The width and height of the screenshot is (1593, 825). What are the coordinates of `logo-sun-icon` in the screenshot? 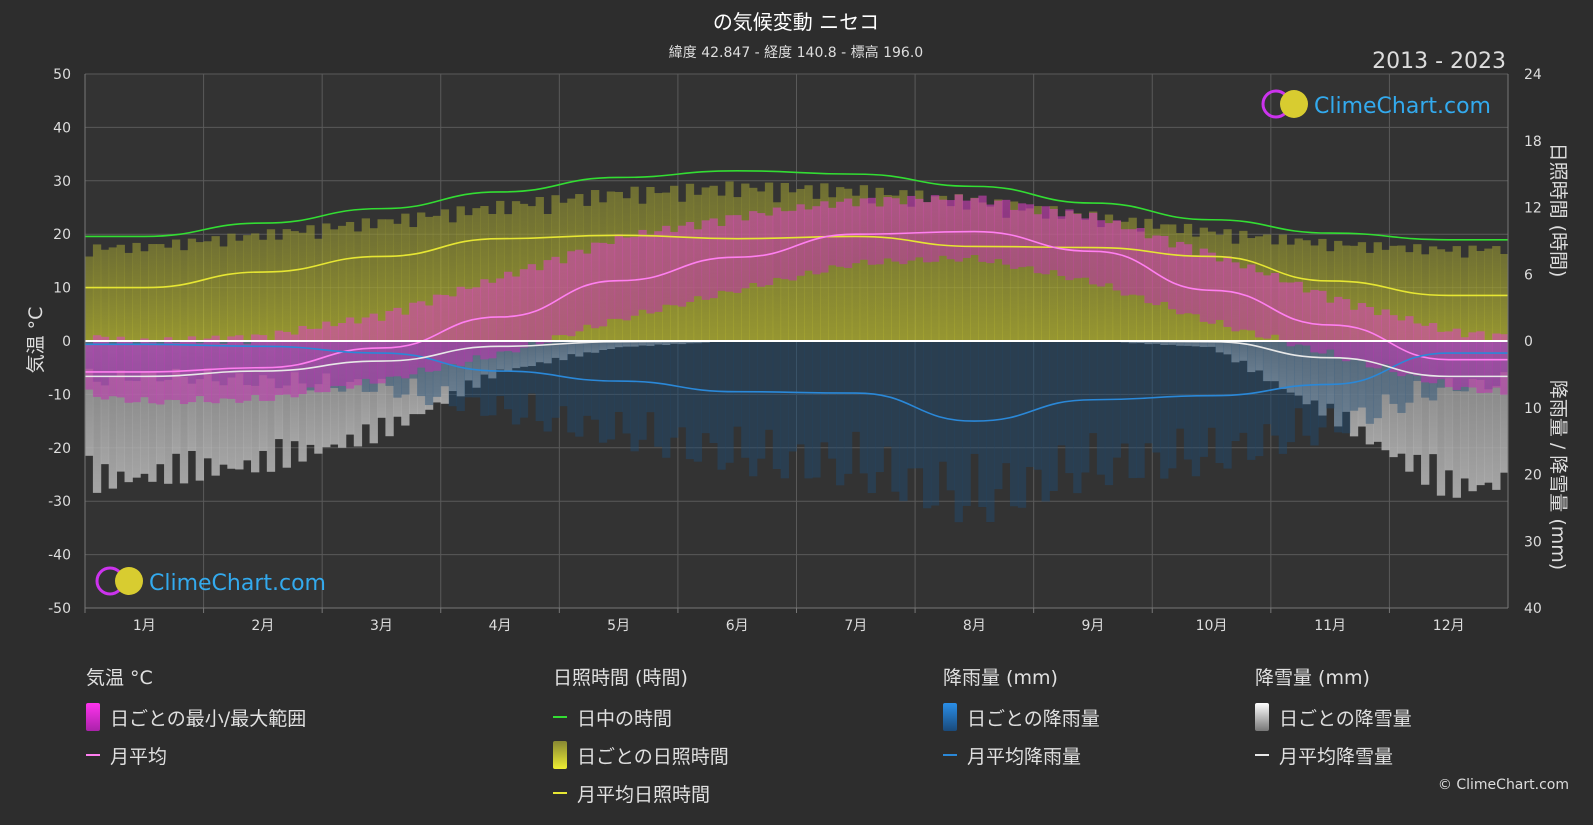 It's located at (1294, 104).